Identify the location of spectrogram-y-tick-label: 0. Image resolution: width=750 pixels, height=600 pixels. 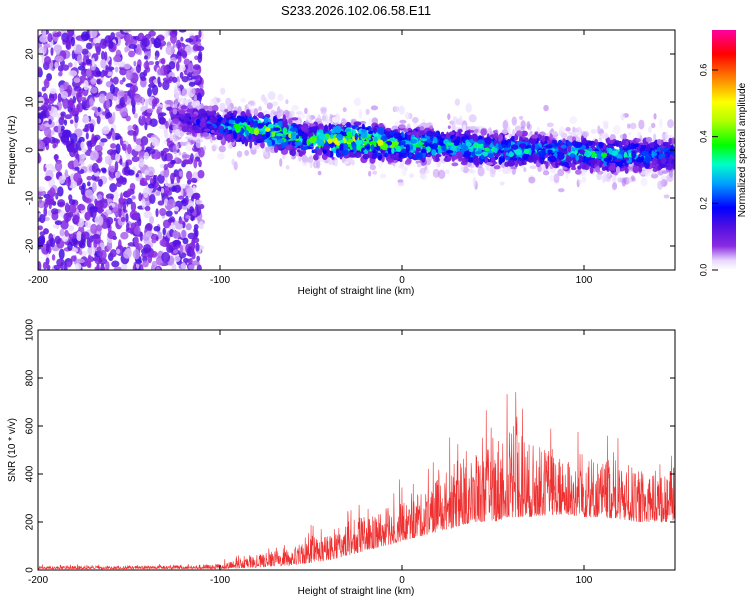
(30, 150).